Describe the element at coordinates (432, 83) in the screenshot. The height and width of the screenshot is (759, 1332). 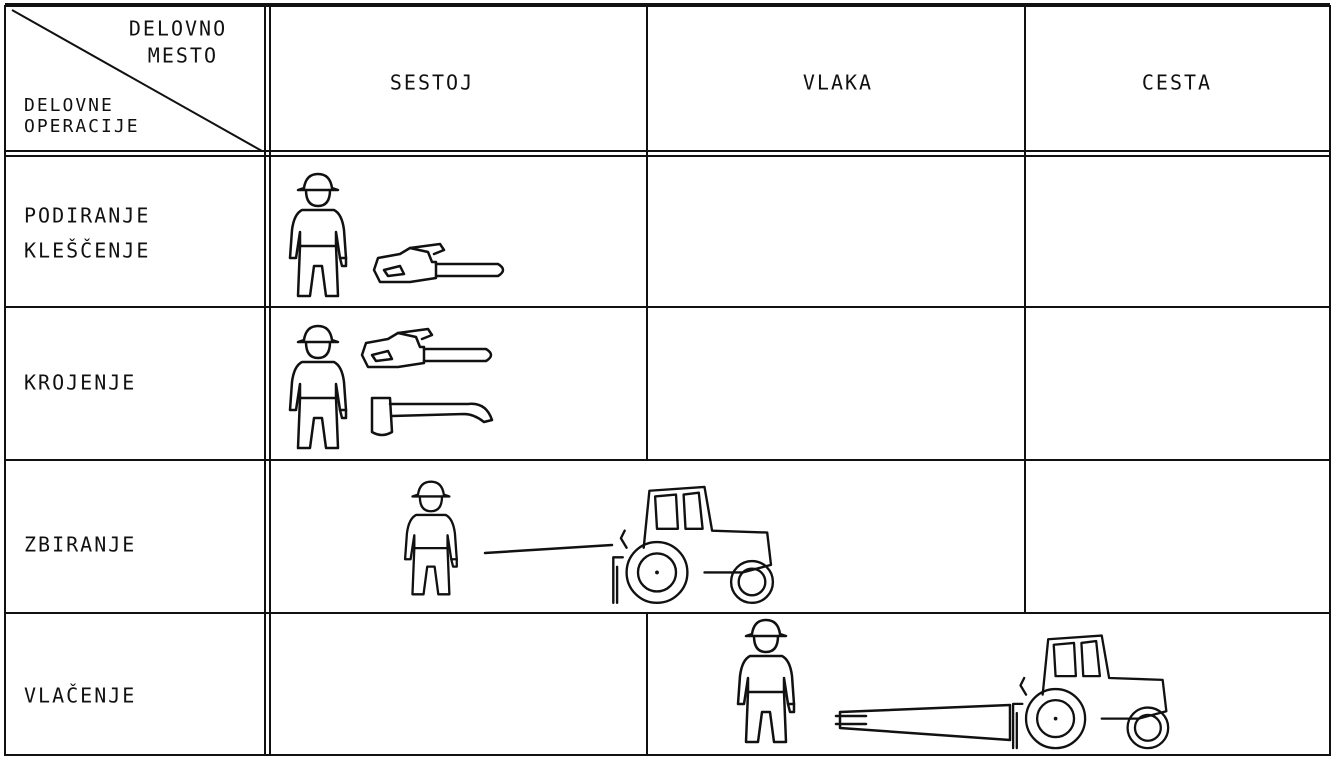
I see `column-header: SESTOJ` at that location.